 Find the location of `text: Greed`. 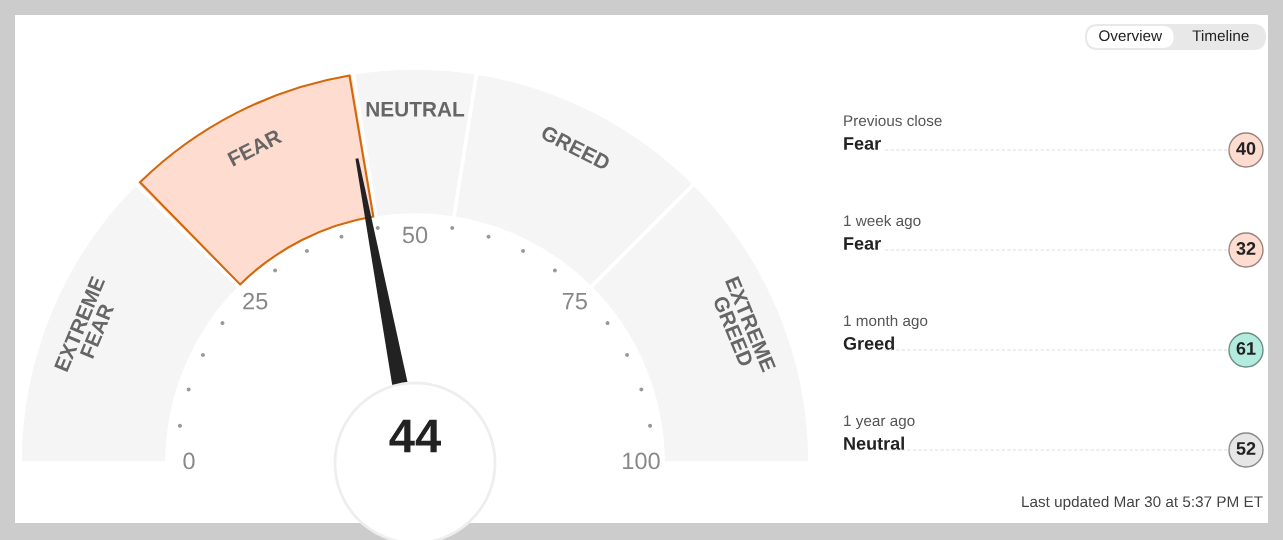

text: Greed is located at coordinates (868, 343).